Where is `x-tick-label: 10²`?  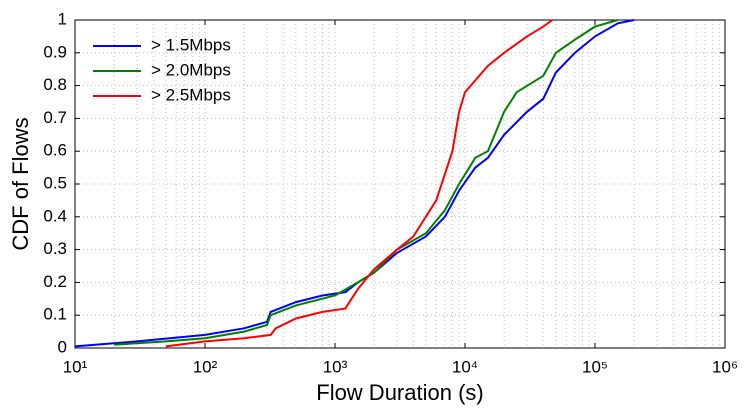 x-tick-label: 10² is located at coordinates (205, 366).